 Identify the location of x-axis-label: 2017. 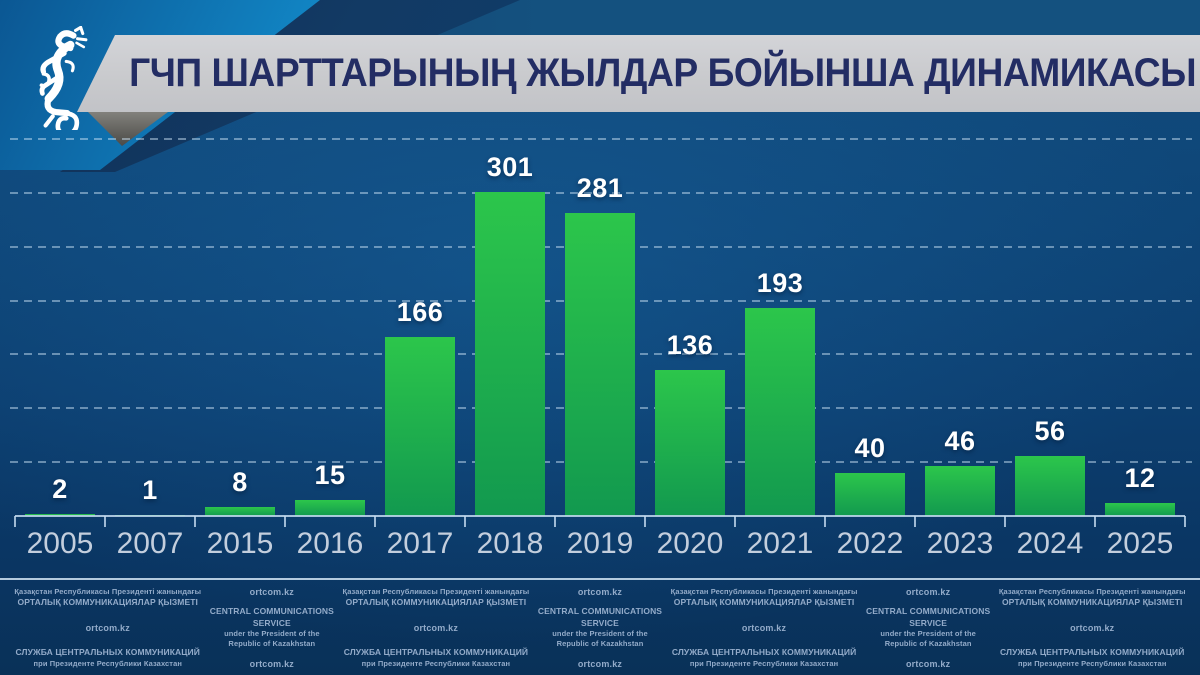
(420, 543).